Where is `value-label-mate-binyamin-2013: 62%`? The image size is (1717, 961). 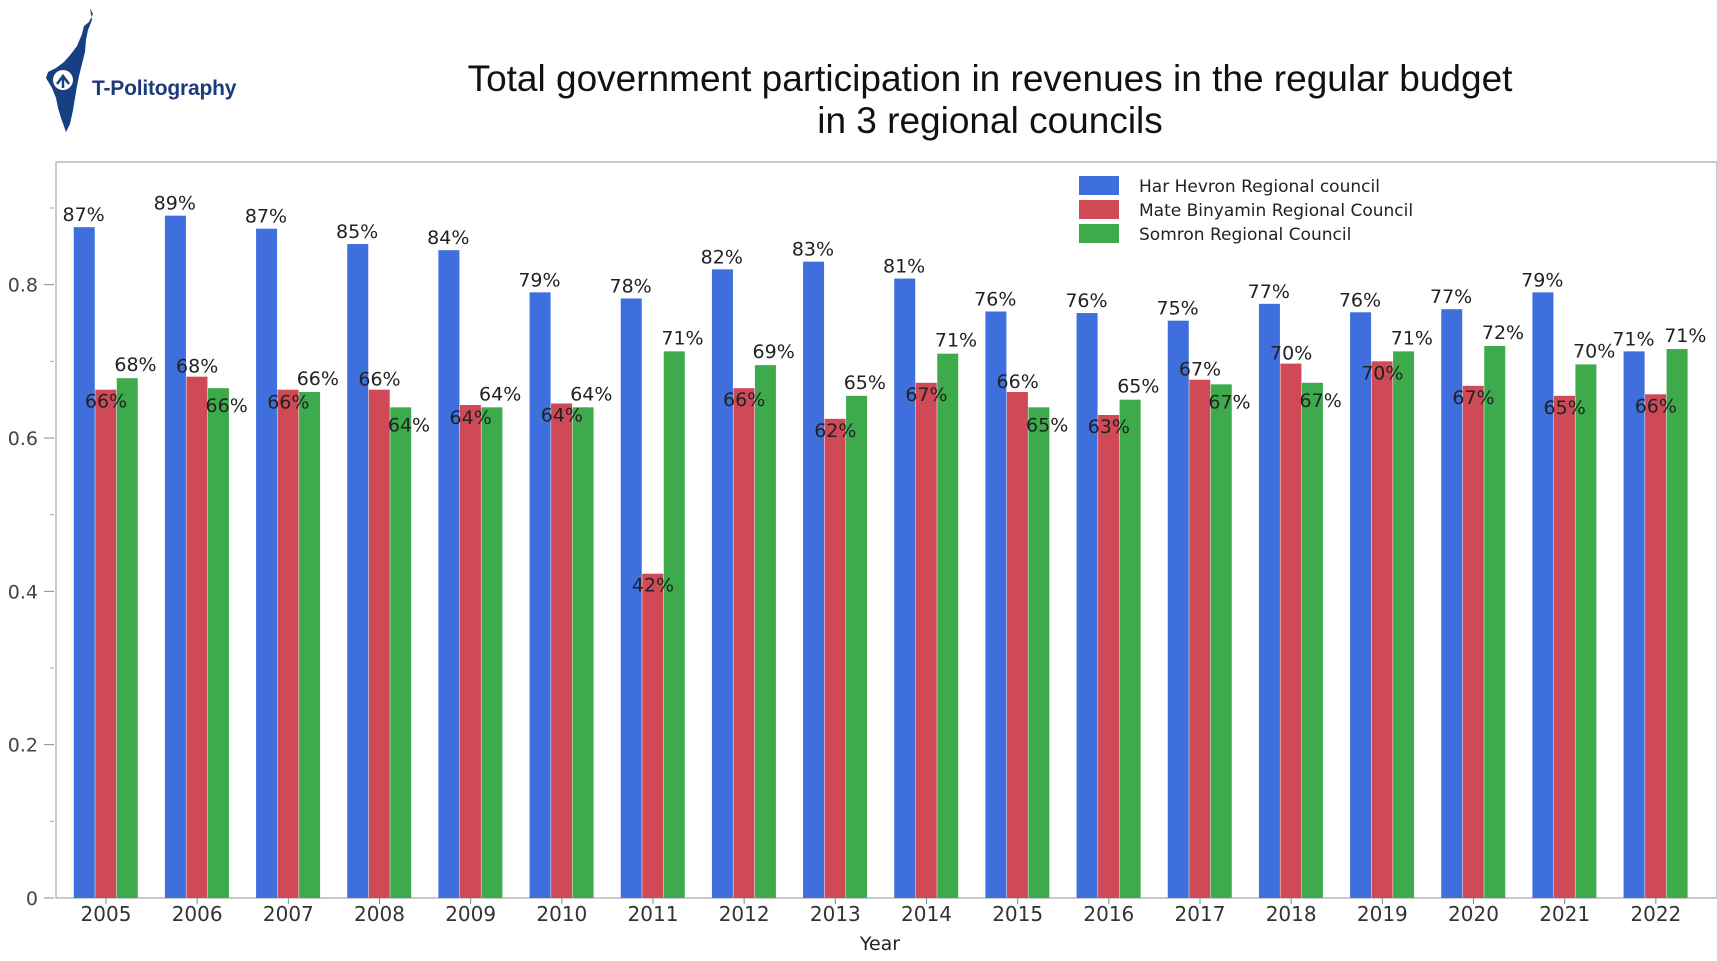
value-label-mate-binyamin-2013: 62% is located at coordinates (835, 431).